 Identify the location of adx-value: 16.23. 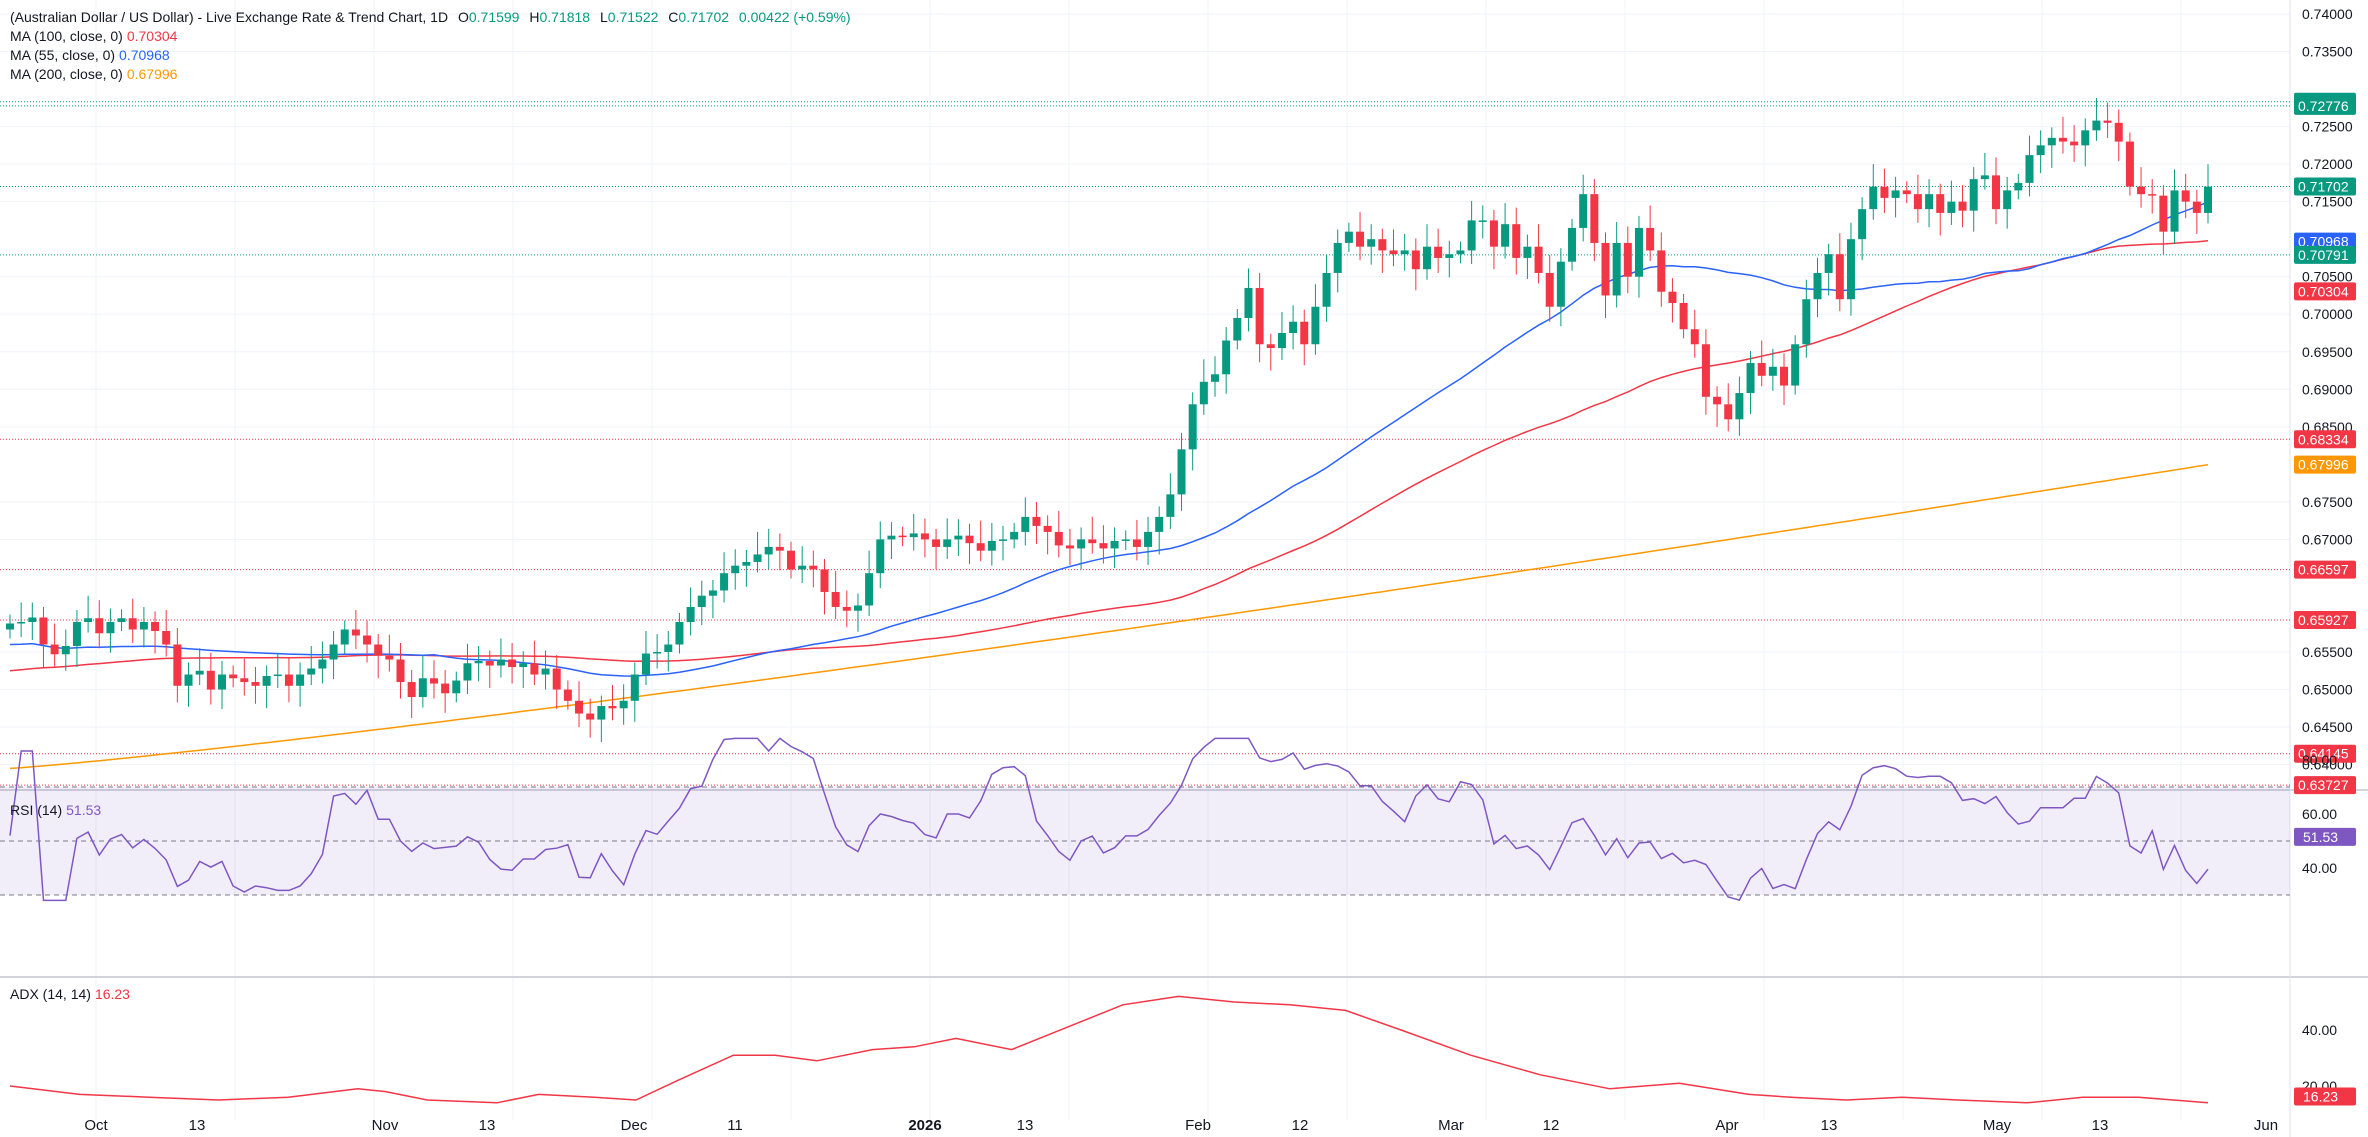
(112, 994).